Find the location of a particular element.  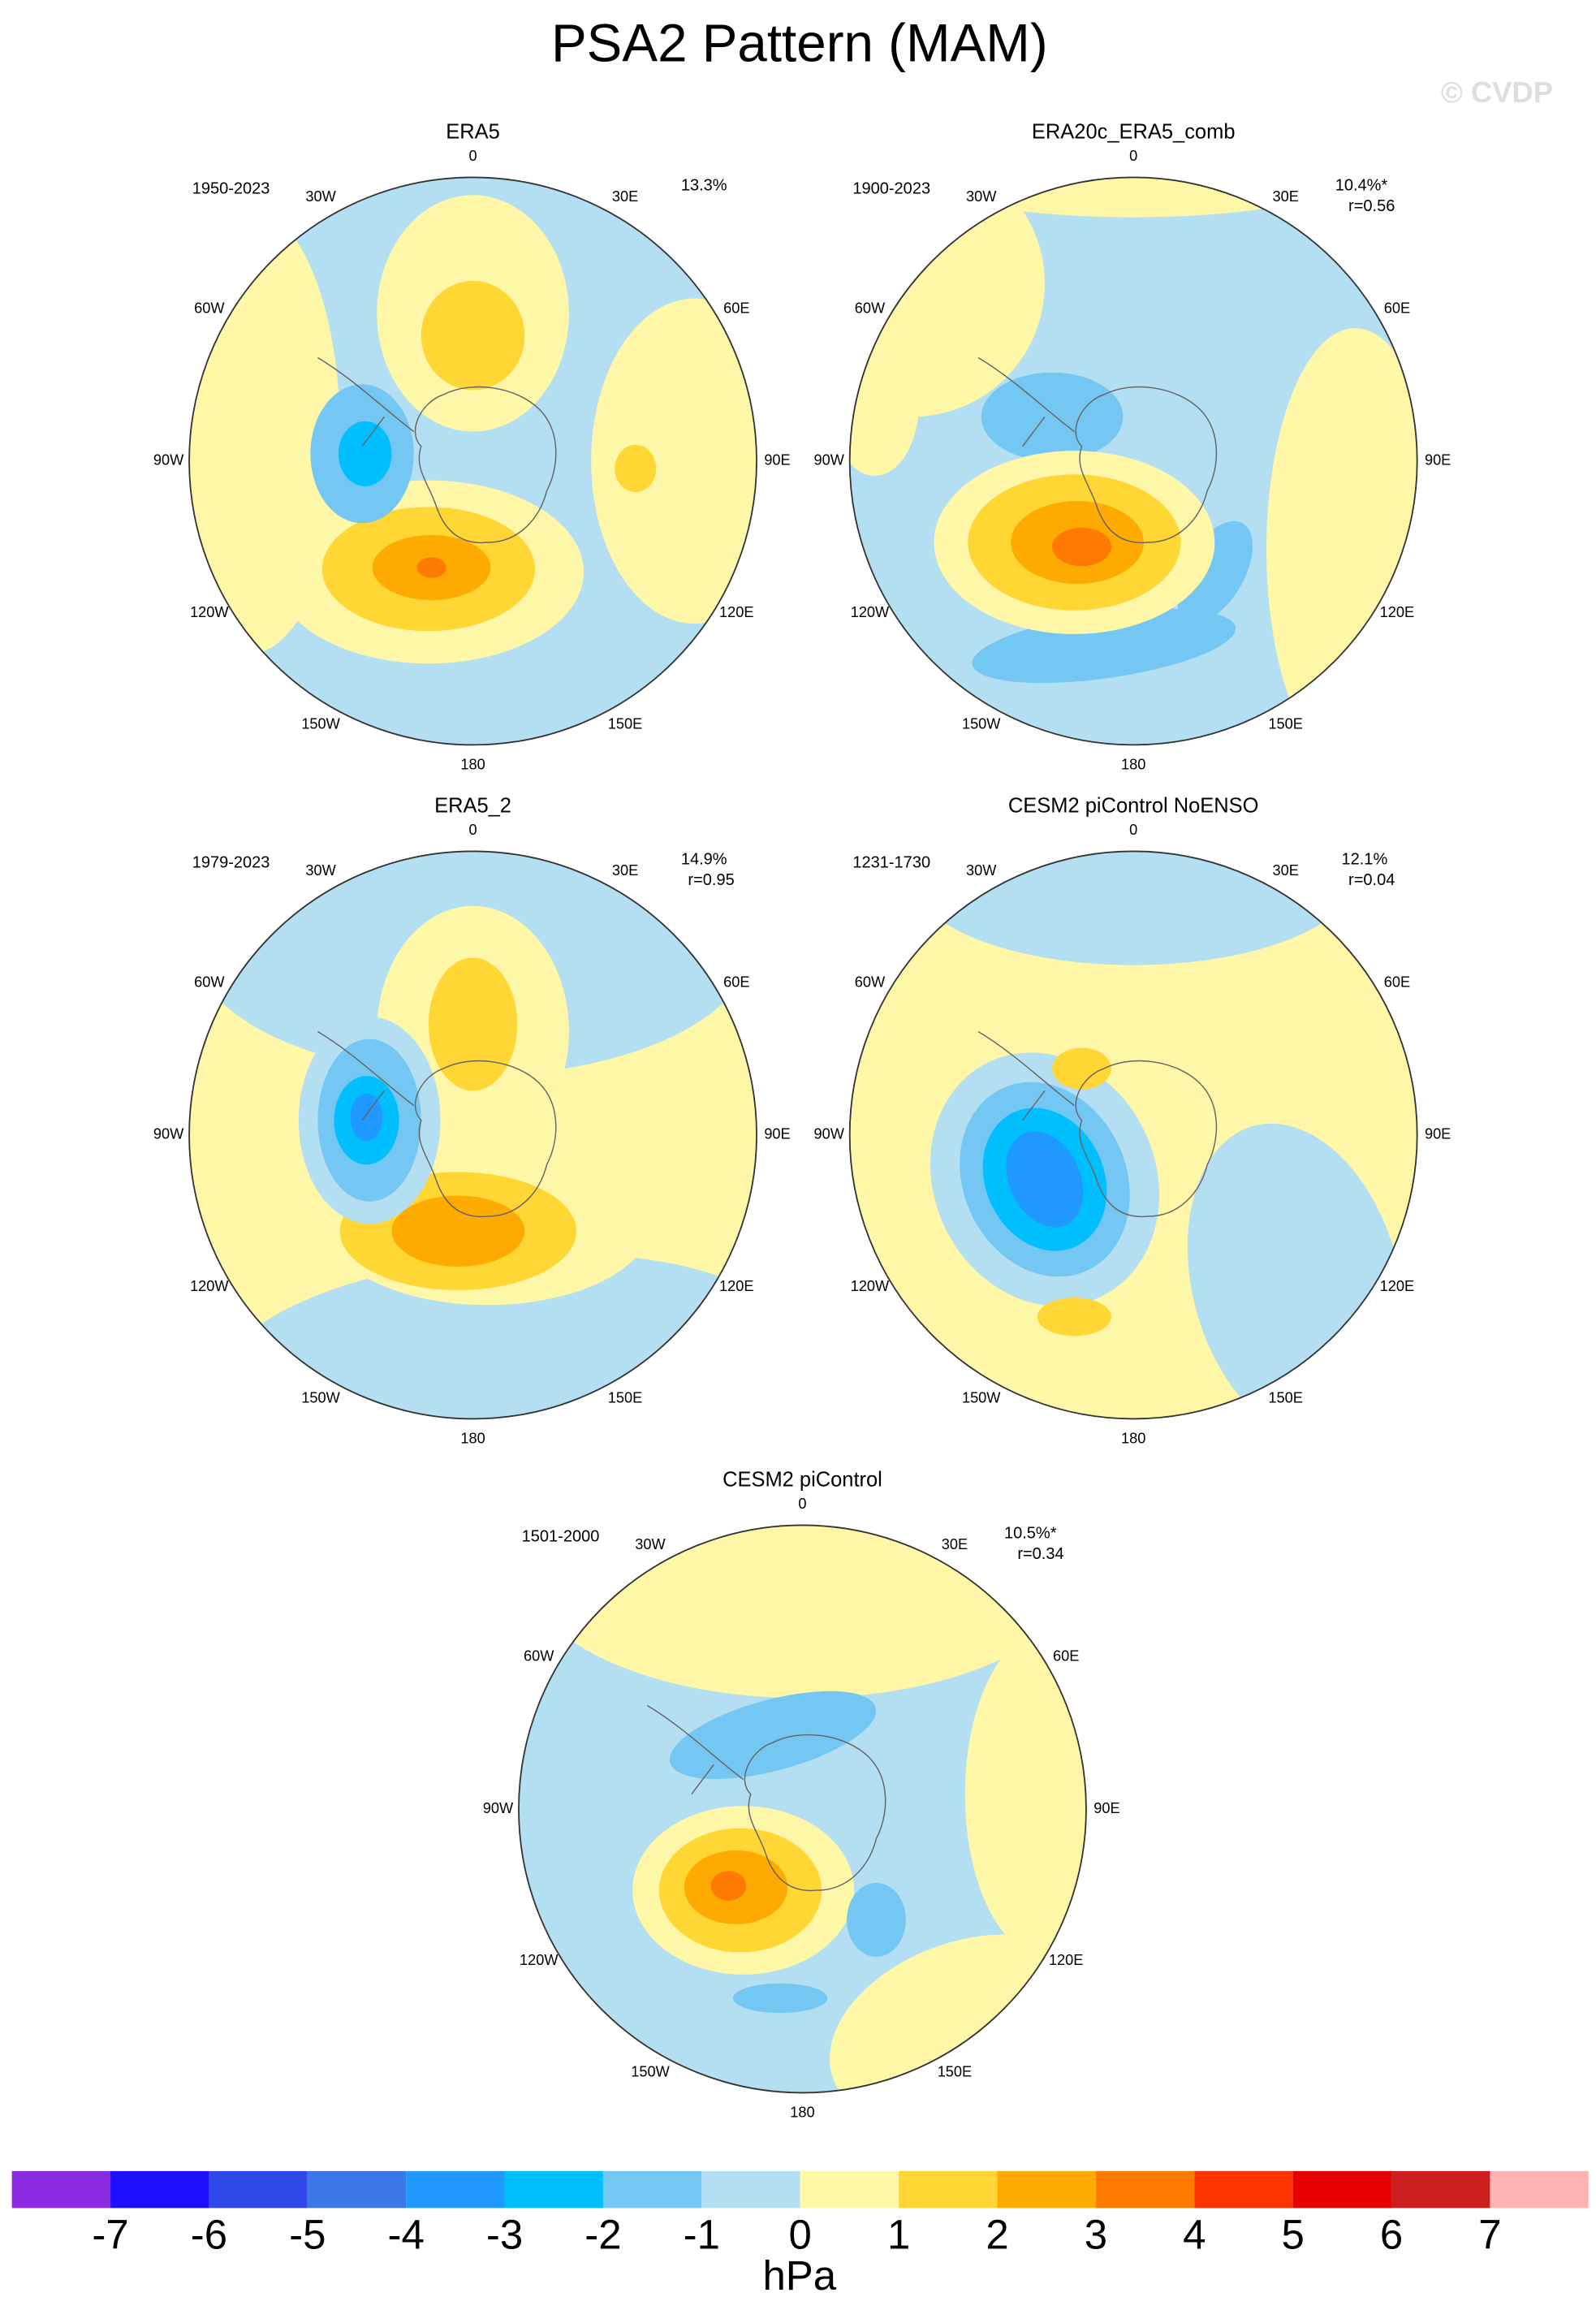

colorbar-tick-label: -2 is located at coordinates (602, 2234).